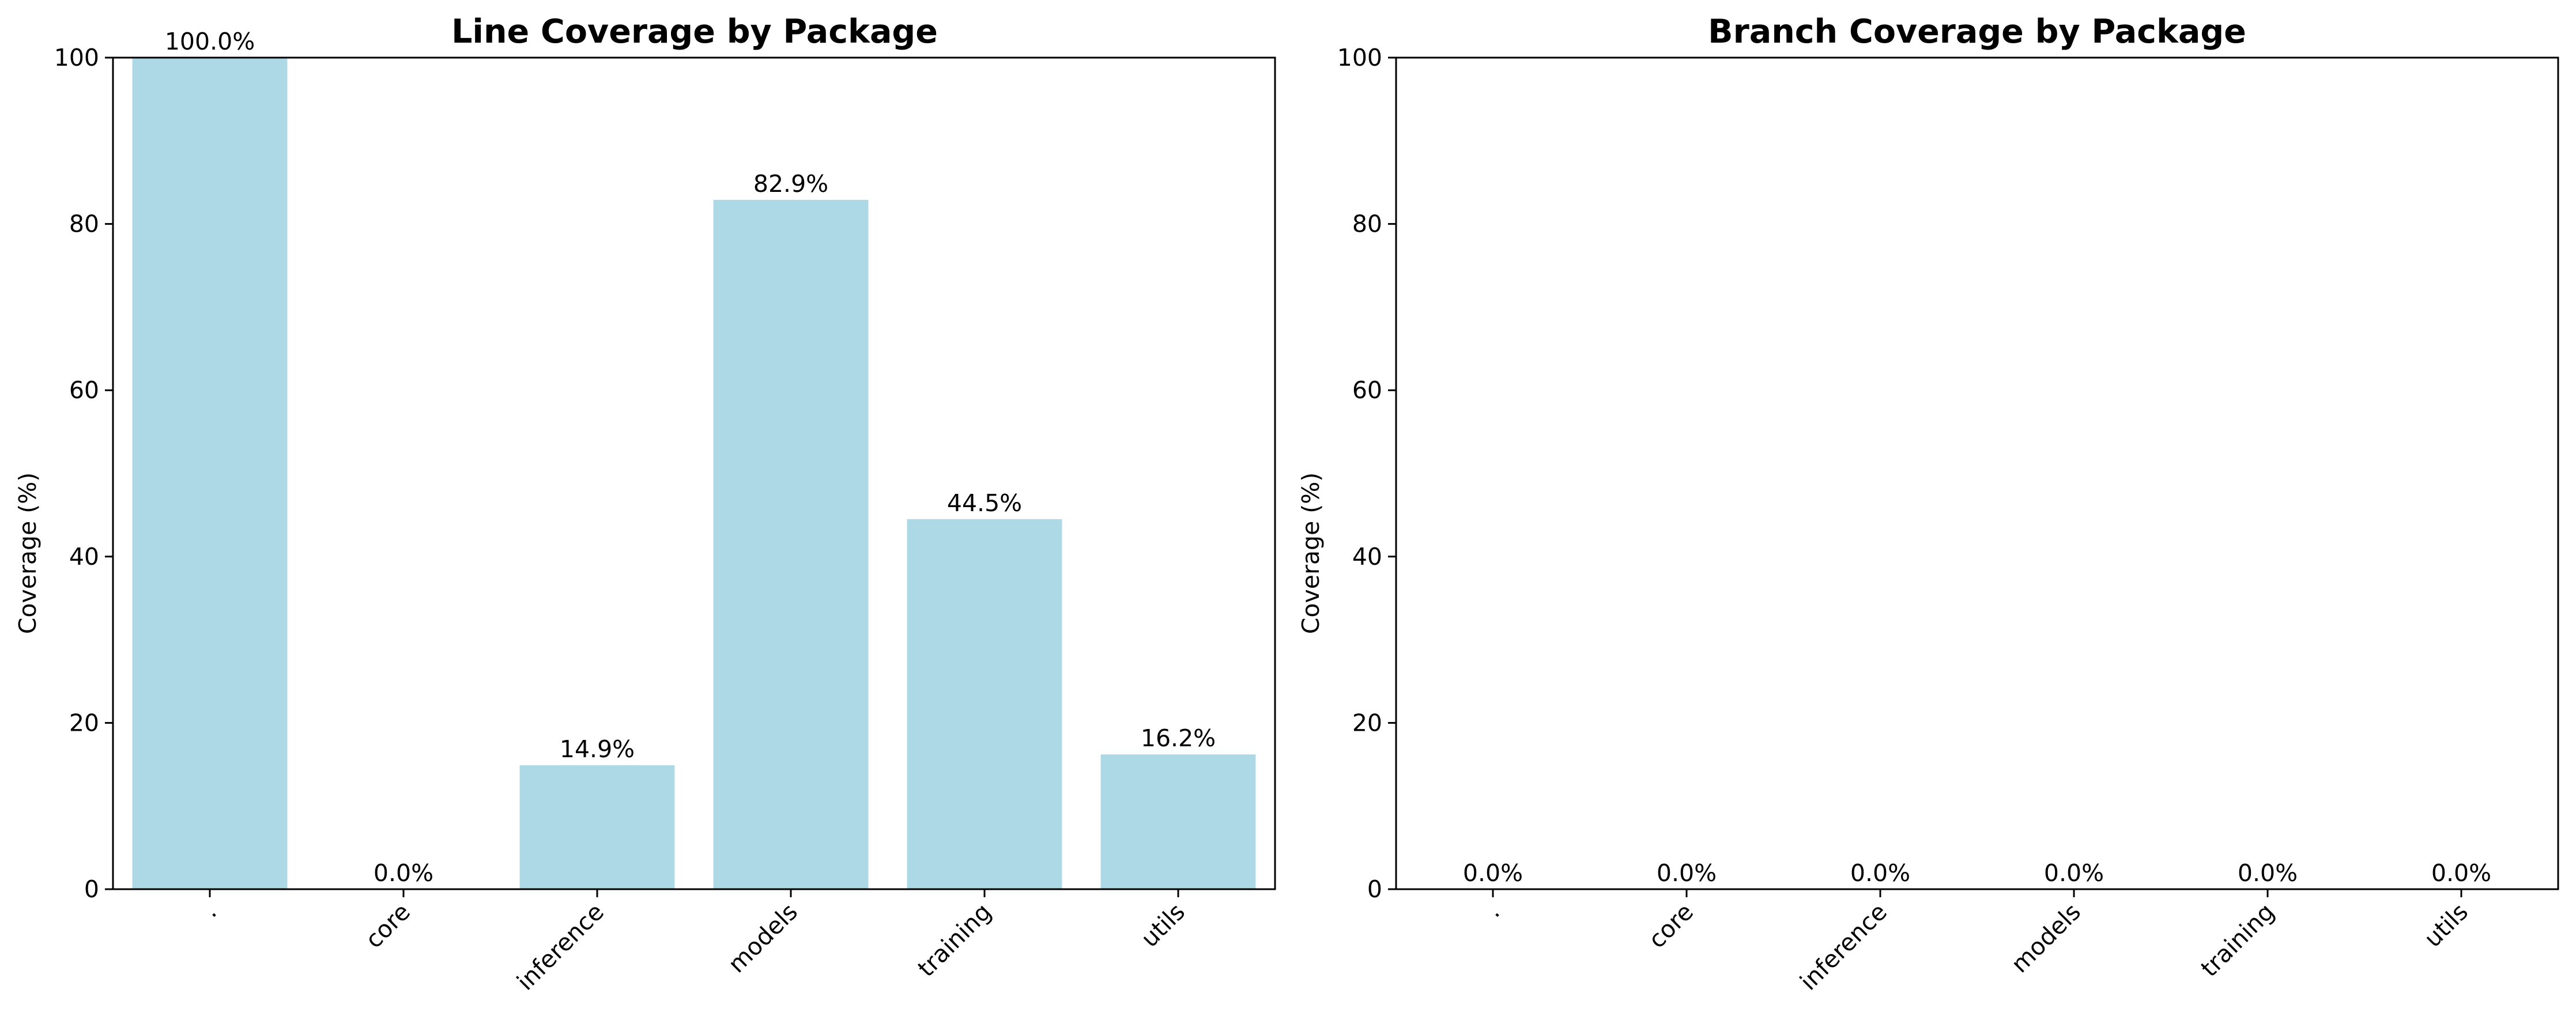 The width and height of the screenshot is (2576, 1020). What do you see at coordinates (694, 32) in the screenshot?
I see `chart-title: Line Coverage by Package` at bounding box center [694, 32].